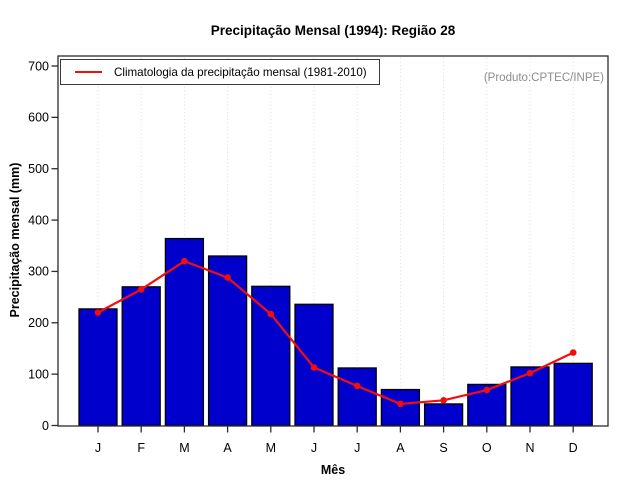 This screenshot has width=640, height=500. What do you see at coordinates (529, 448) in the screenshot?
I see `x-tick-label: N` at bounding box center [529, 448].